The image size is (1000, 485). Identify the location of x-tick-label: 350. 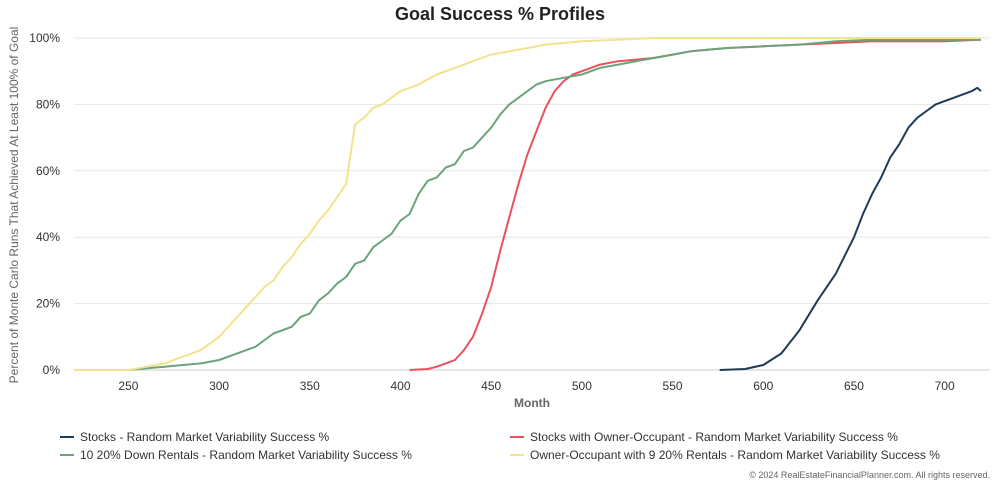
(310, 386).